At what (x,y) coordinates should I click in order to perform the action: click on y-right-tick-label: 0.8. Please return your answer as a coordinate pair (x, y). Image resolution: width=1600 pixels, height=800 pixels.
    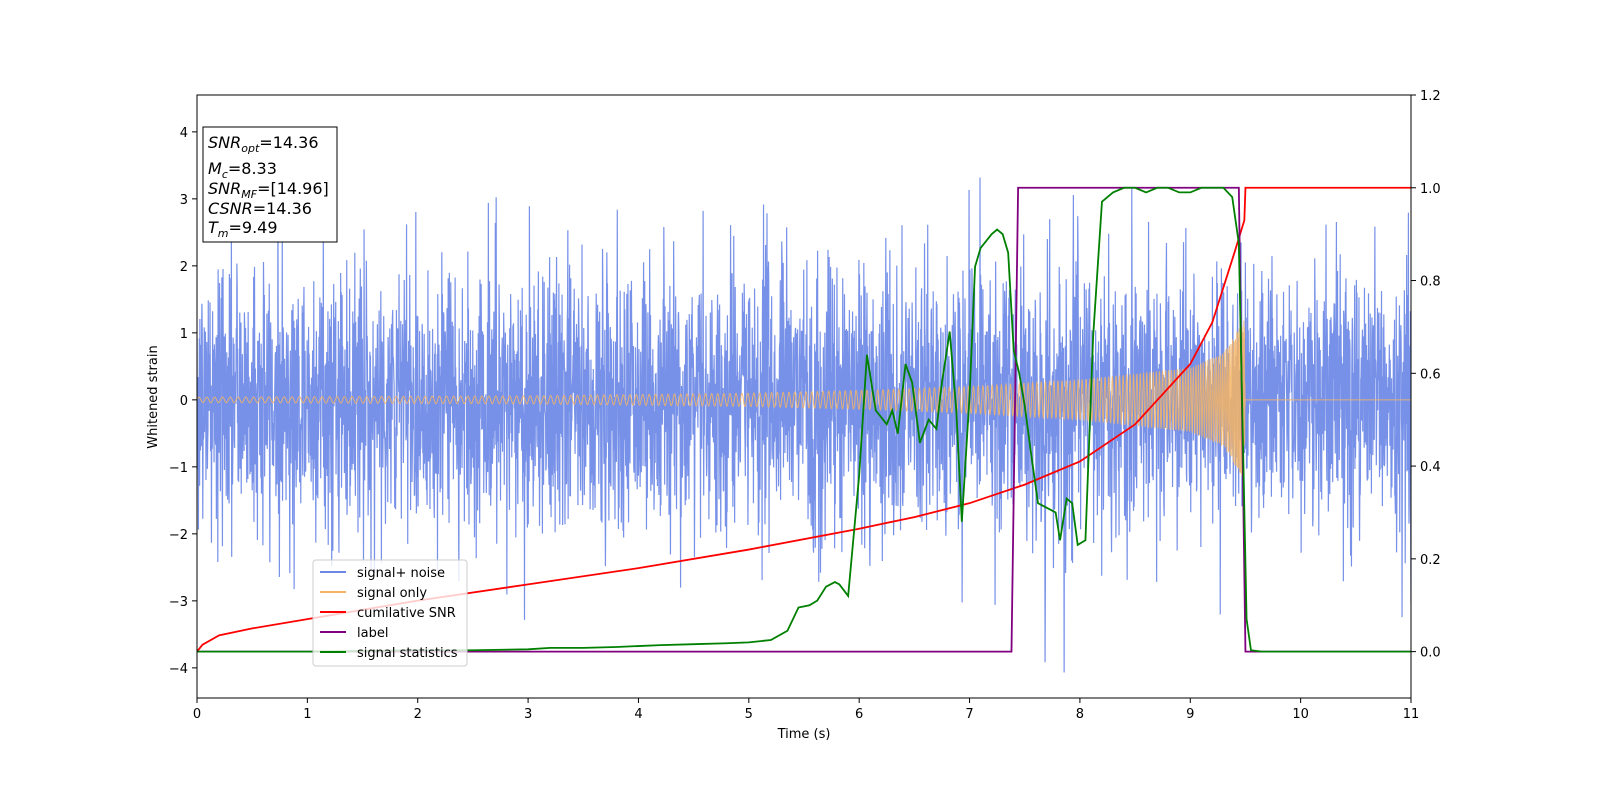
    Looking at the image, I should click on (1430, 282).